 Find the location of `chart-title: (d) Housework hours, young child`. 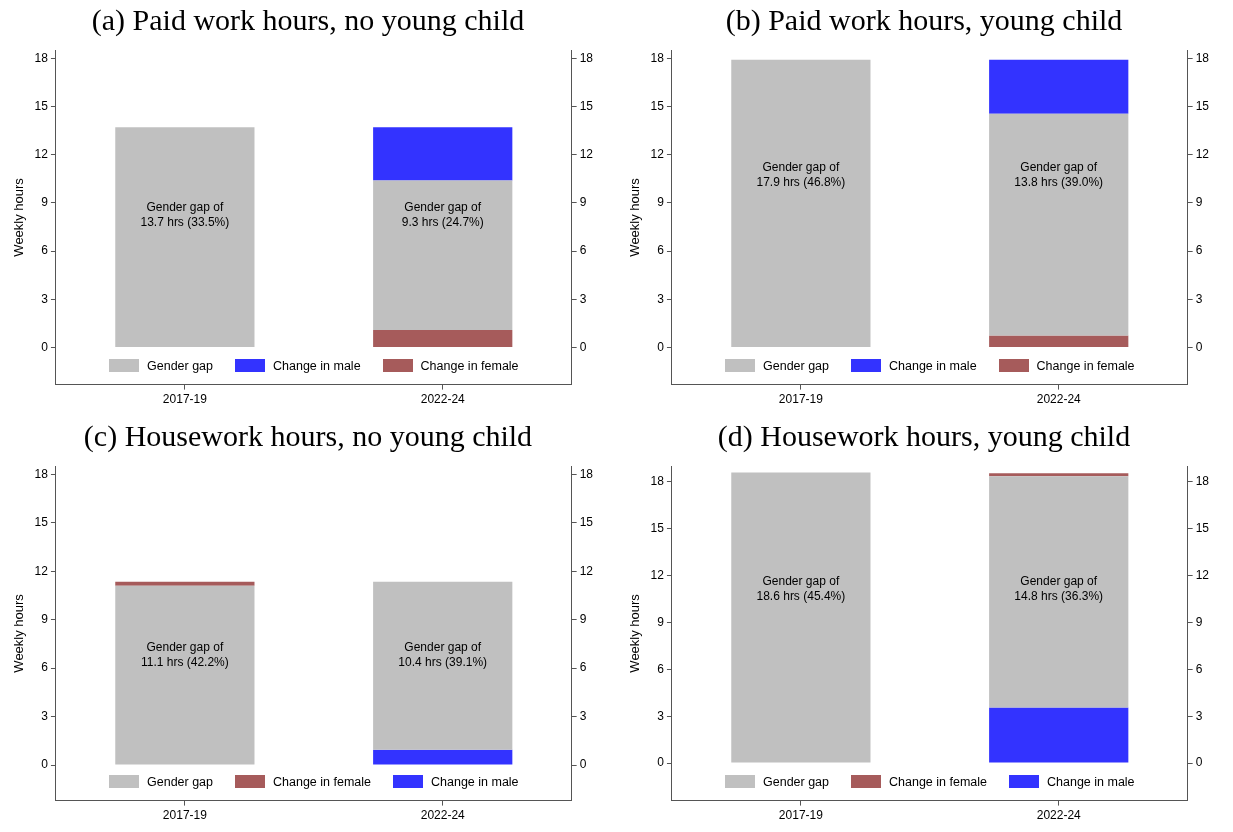

chart-title: (d) Housework hours, young child is located at coordinates (924, 436).